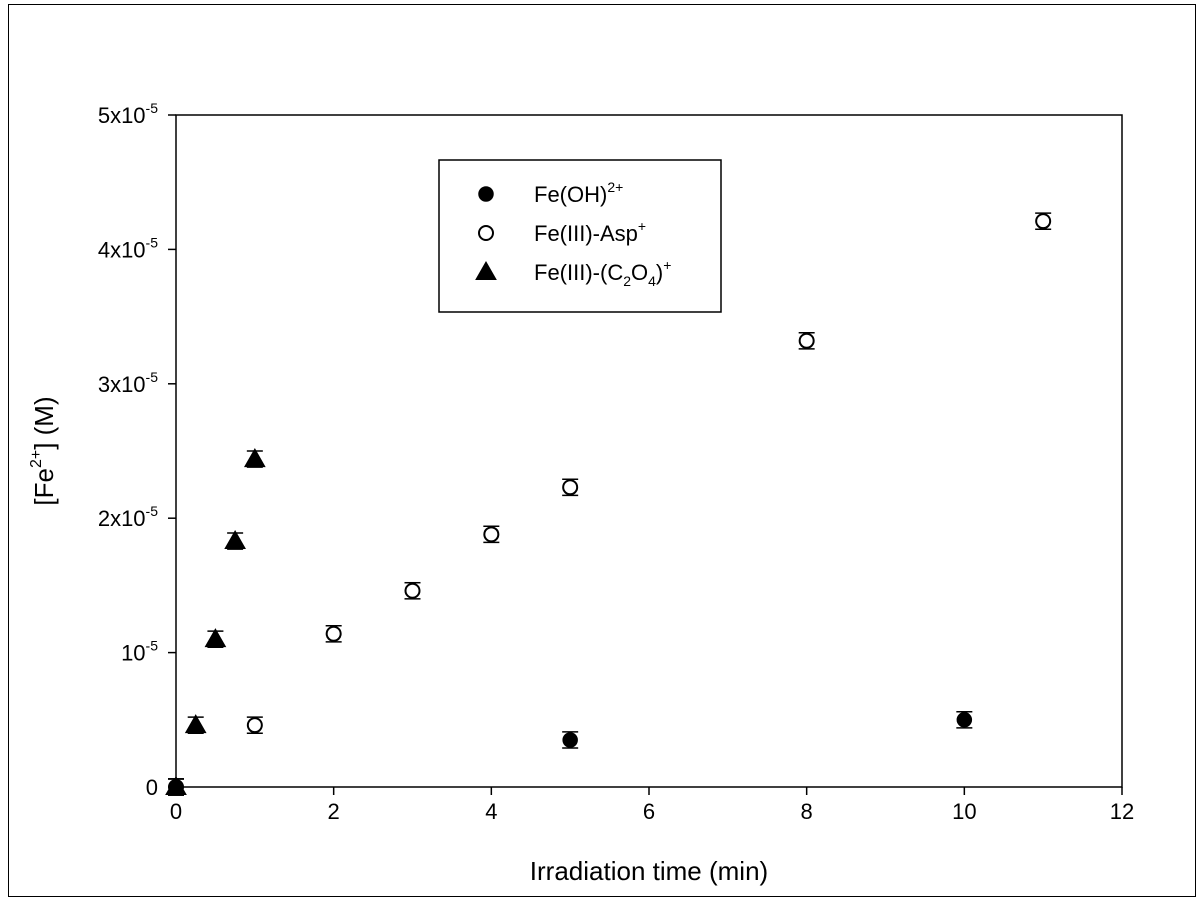  I want to click on x-tick-label: 8, so click(807, 811).